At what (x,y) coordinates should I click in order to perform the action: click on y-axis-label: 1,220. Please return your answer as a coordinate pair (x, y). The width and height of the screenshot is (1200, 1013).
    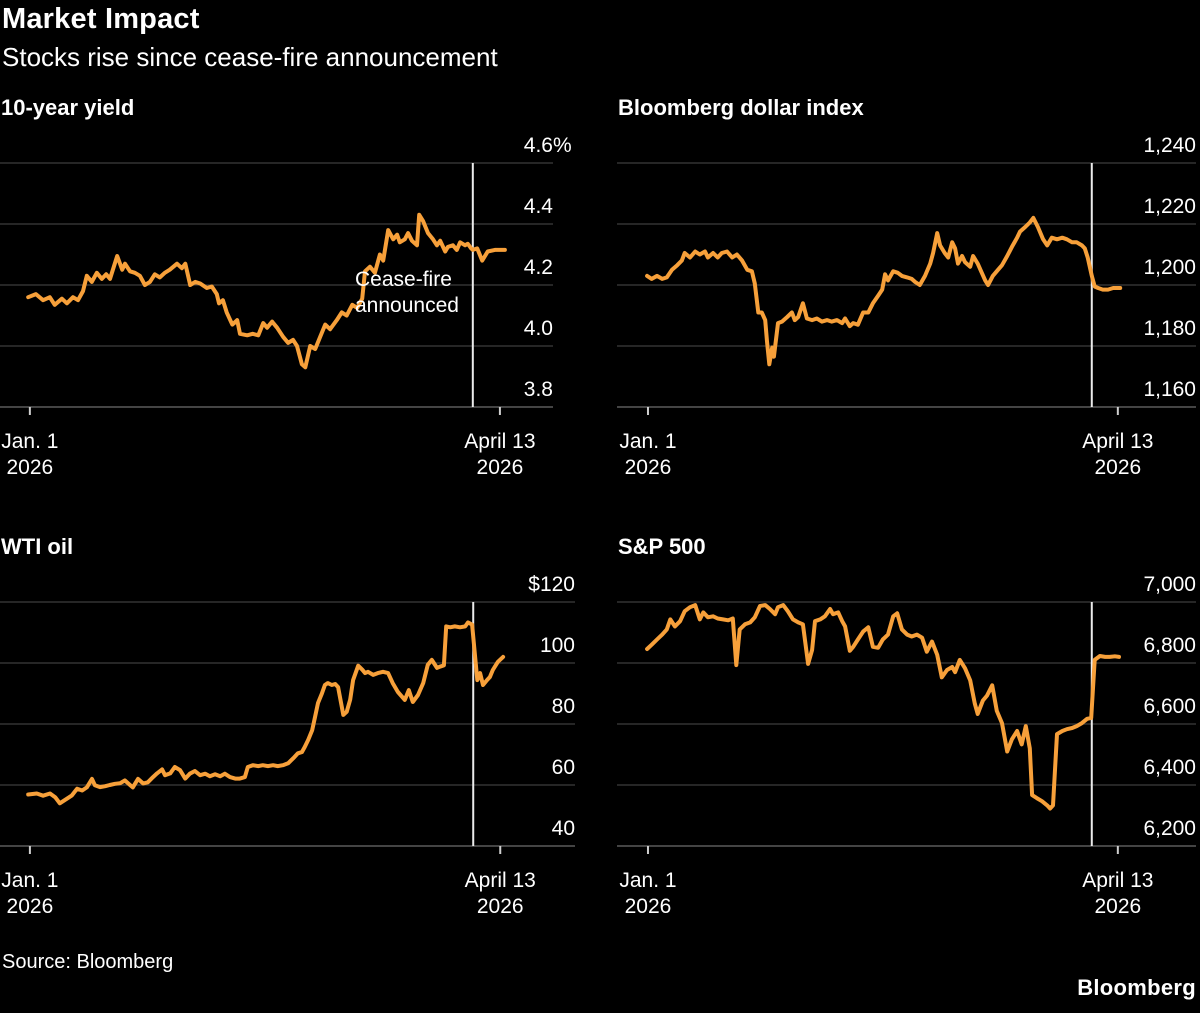
    Looking at the image, I should click on (1169, 206).